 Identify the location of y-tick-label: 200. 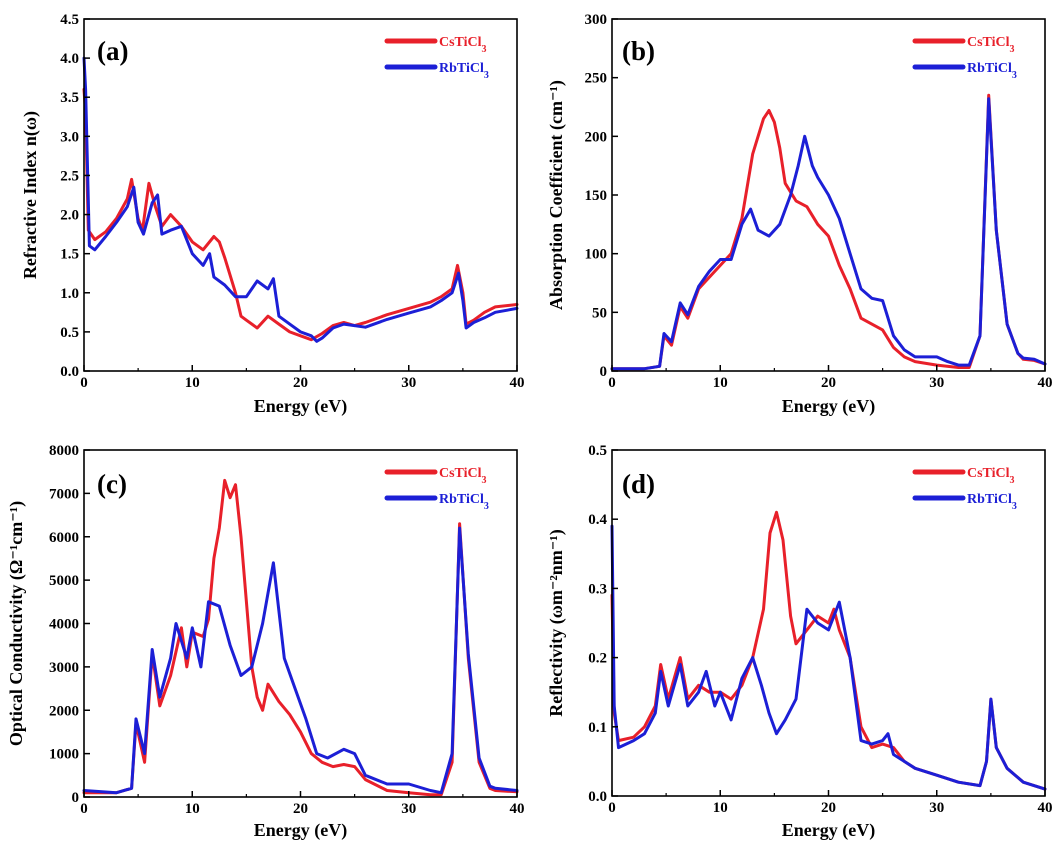
(596, 137).